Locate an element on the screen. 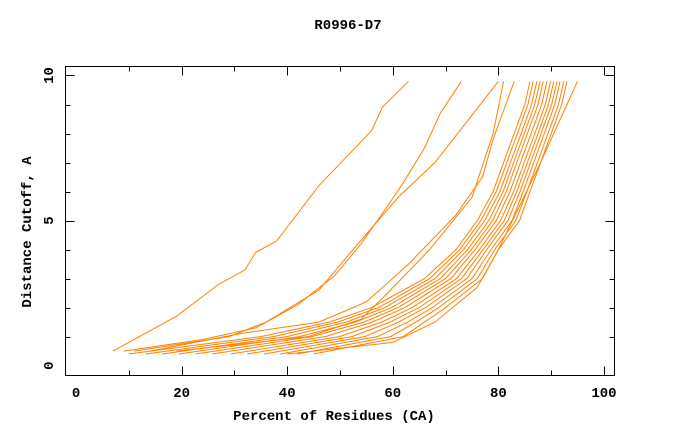 The height and width of the screenshot is (445, 680). y-tick-label: 0 is located at coordinates (50, 365).